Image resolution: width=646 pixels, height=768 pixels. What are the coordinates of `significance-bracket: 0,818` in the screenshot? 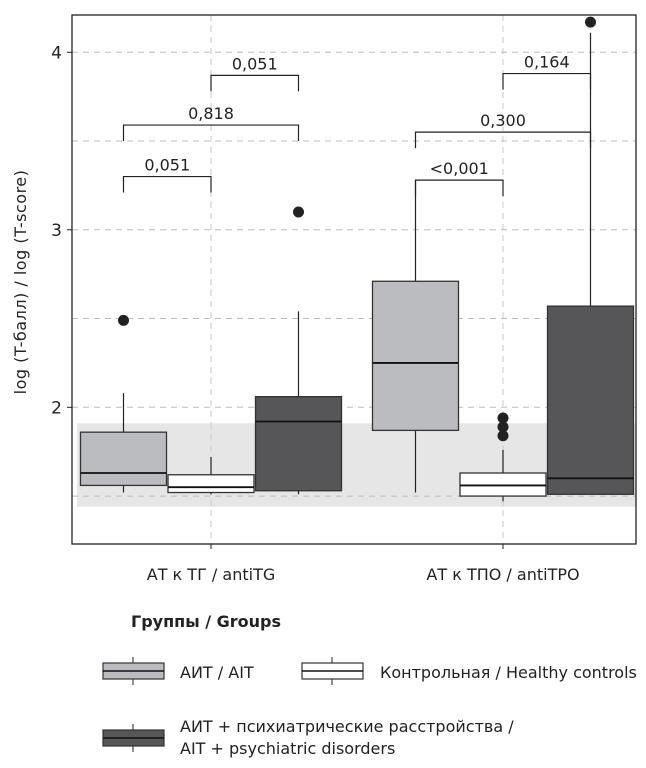 It's located at (211, 123).